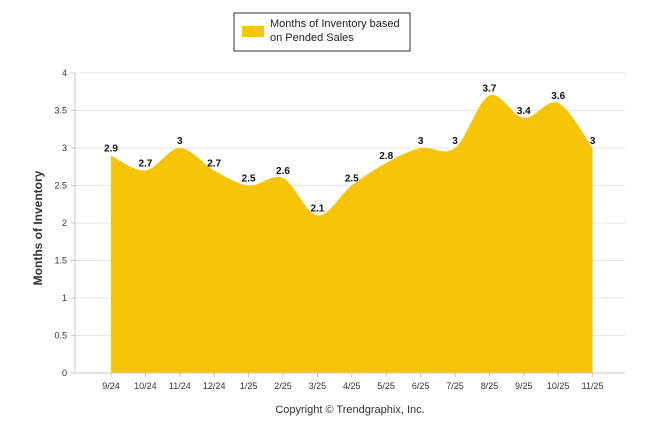 This screenshot has width=646, height=434. What do you see at coordinates (253, 31) in the screenshot?
I see `legend-swatch` at bounding box center [253, 31].